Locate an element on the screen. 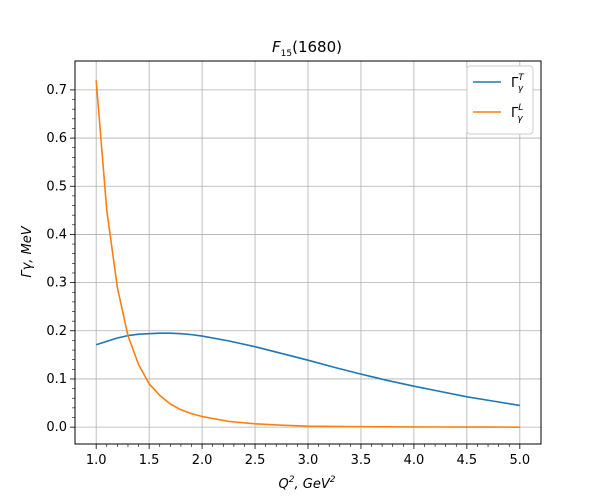  chart-title: F15(1680) is located at coordinates (307, 48).